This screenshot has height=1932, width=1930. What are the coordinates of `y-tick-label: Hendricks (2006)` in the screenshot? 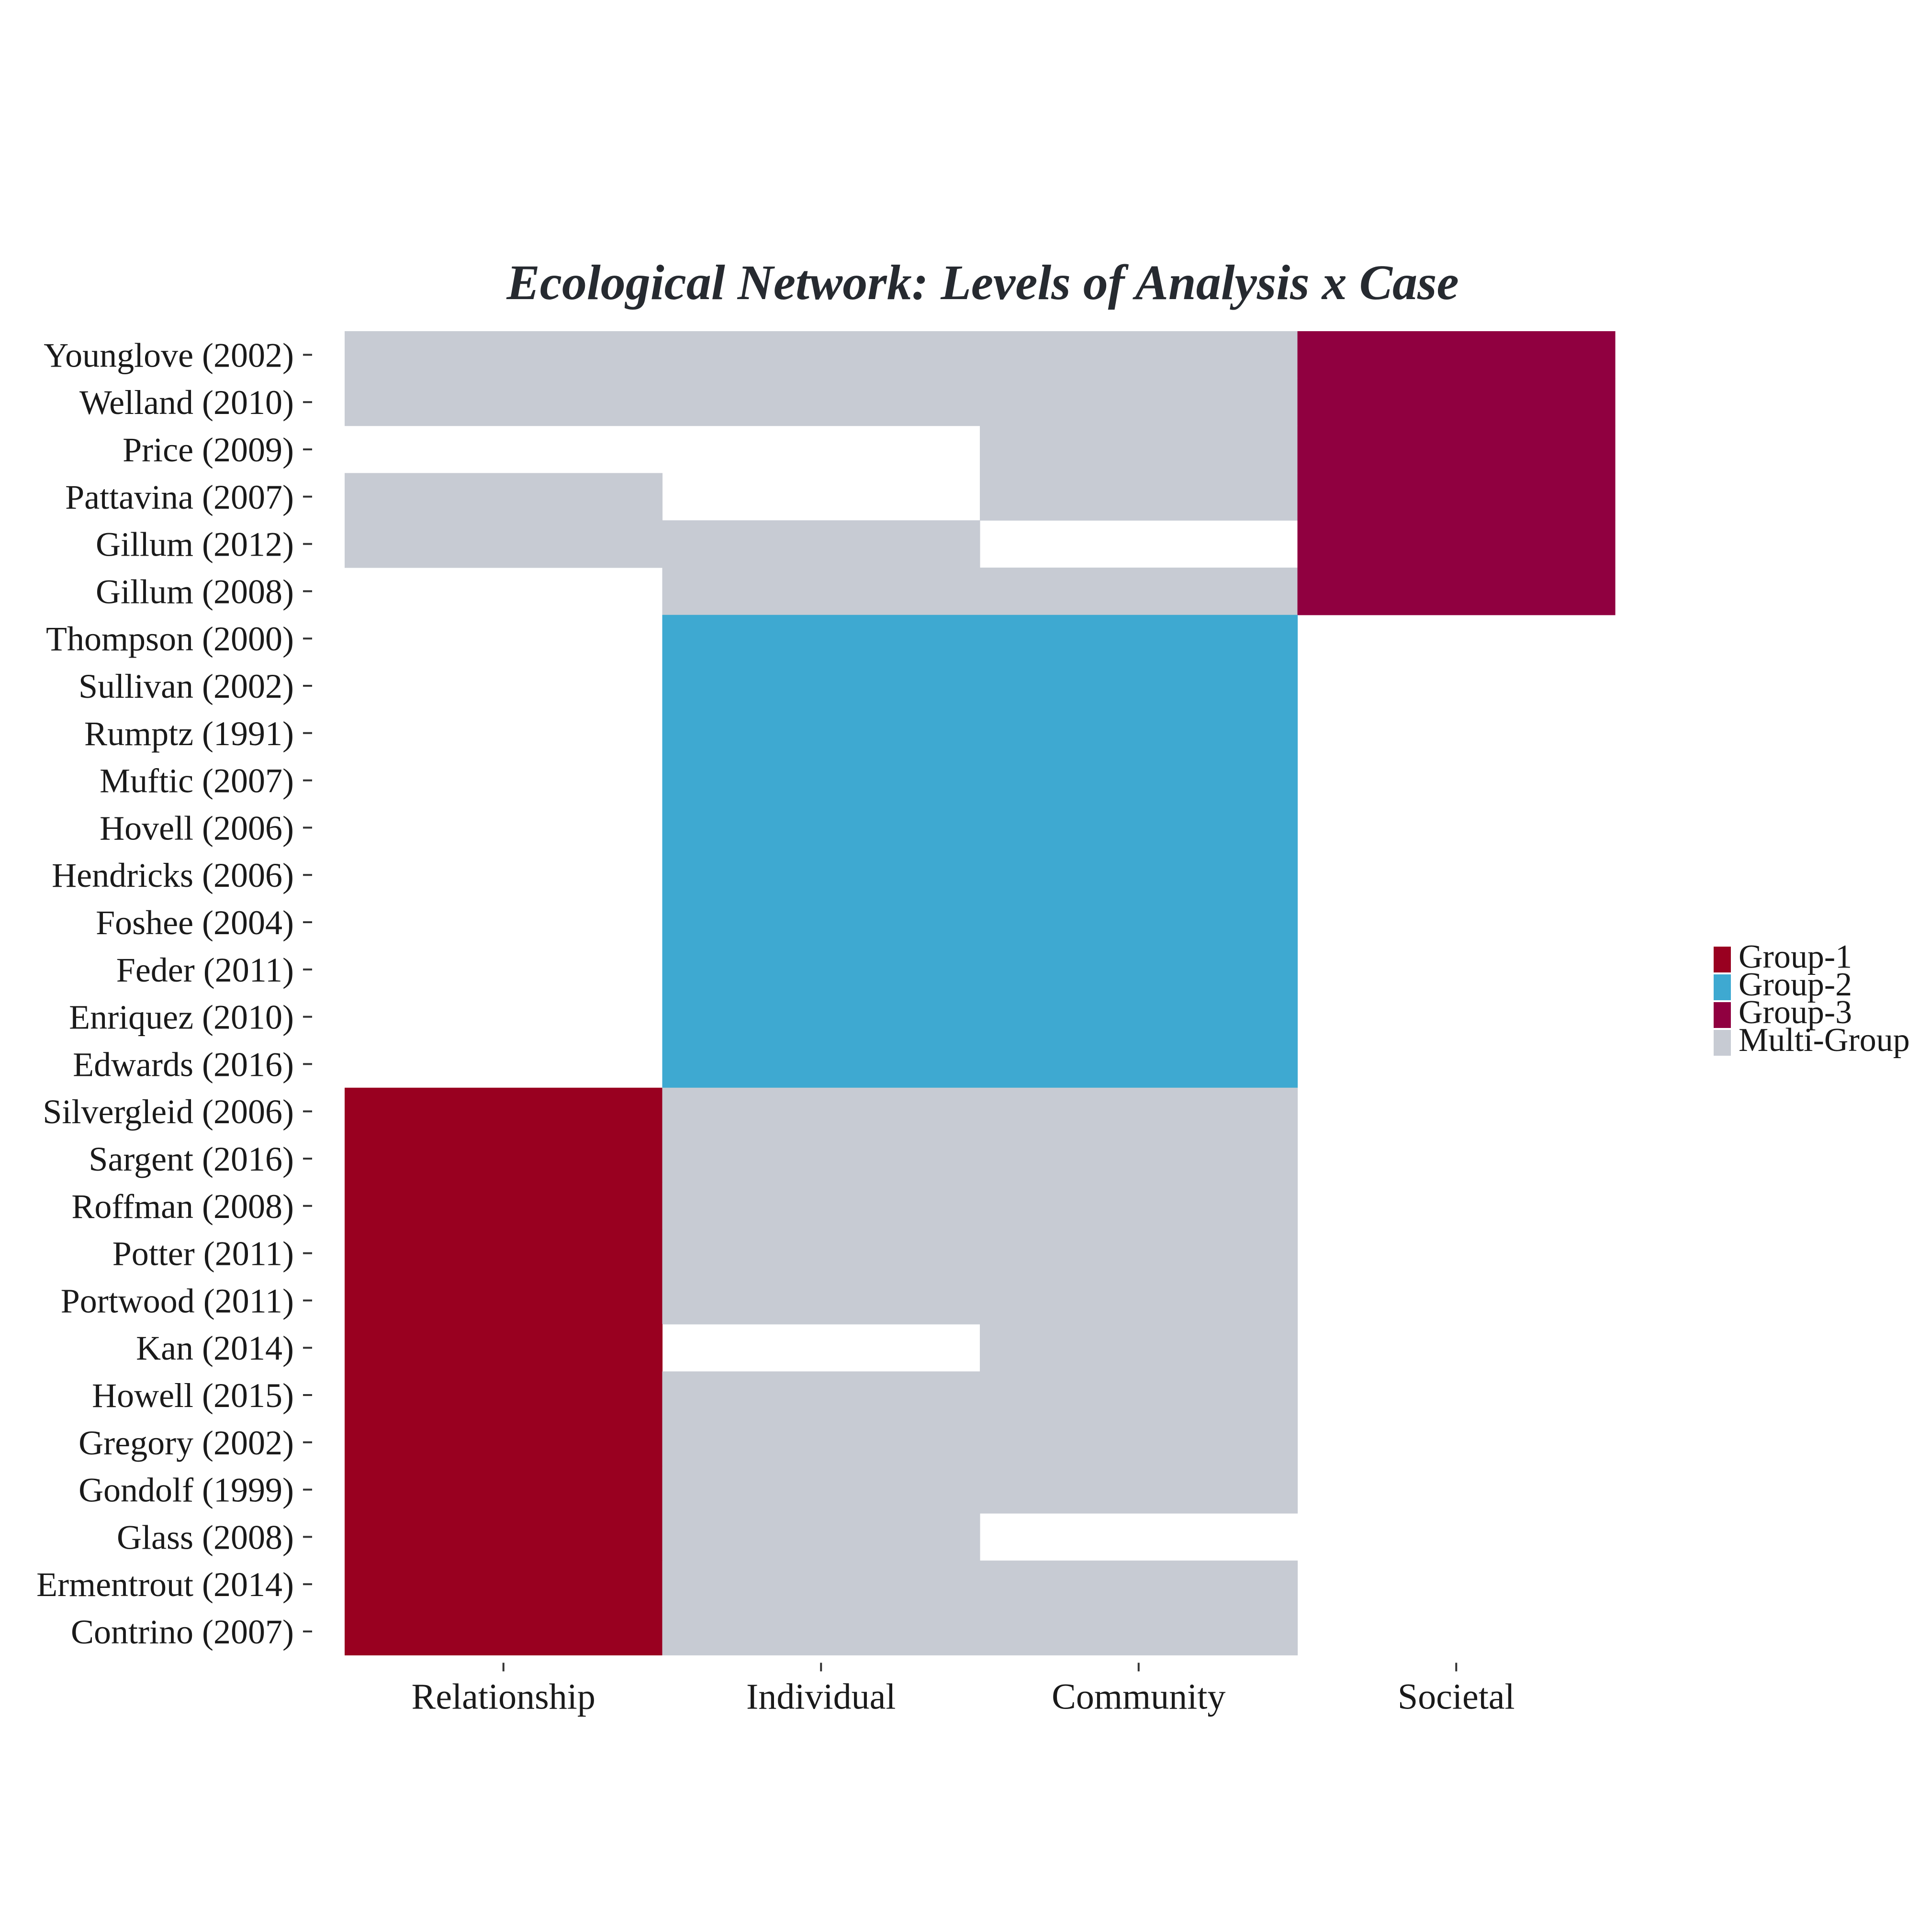 It's located at (173, 875).